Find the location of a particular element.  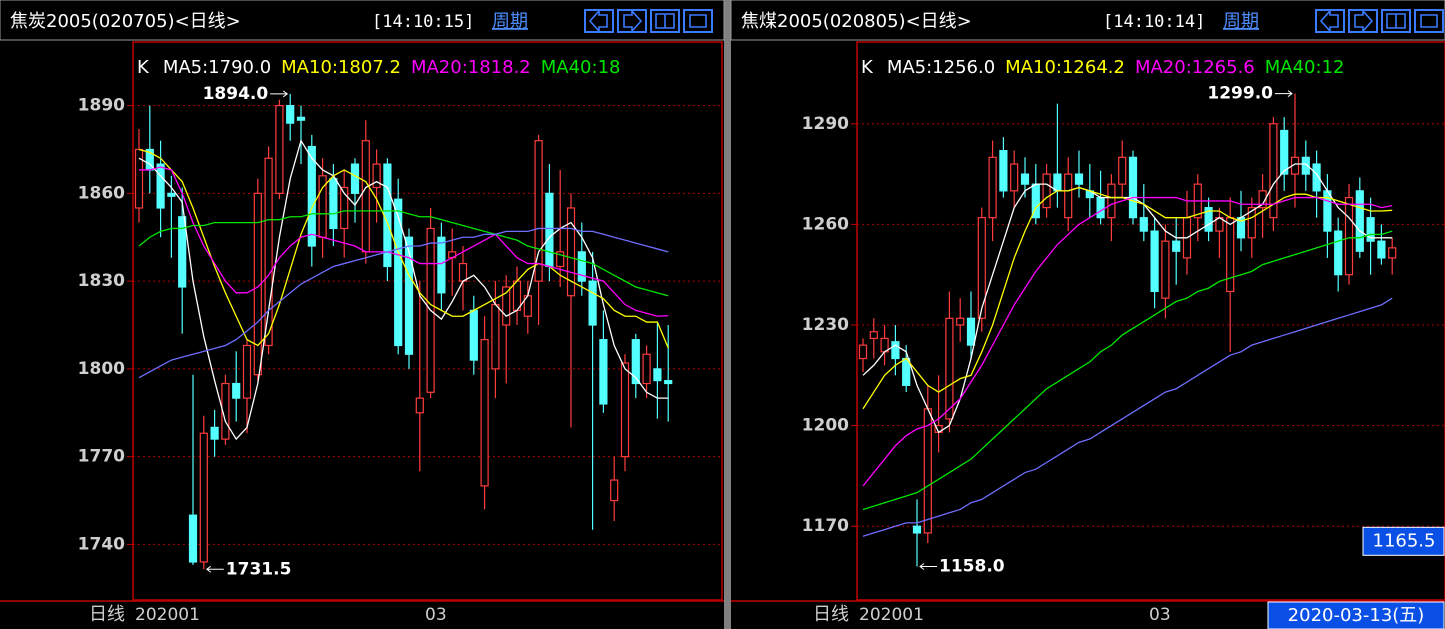

y-tick-label: 1770 is located at coordinates (101, 457).